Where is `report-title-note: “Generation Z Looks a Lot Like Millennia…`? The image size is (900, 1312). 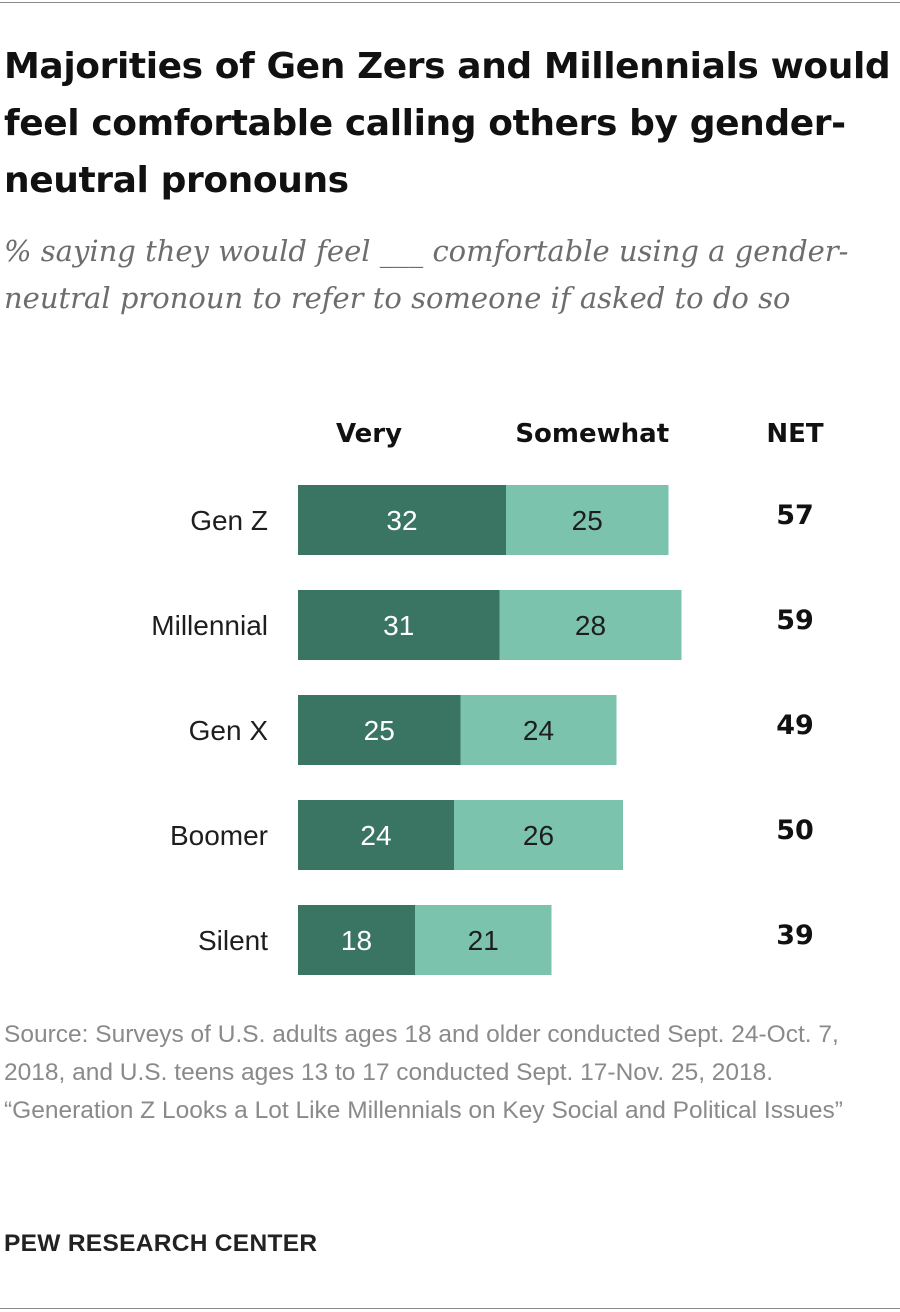 report-title-note: “Generation Z Looks a Lot Like Millennia… is located at coordinates (423, 1110).